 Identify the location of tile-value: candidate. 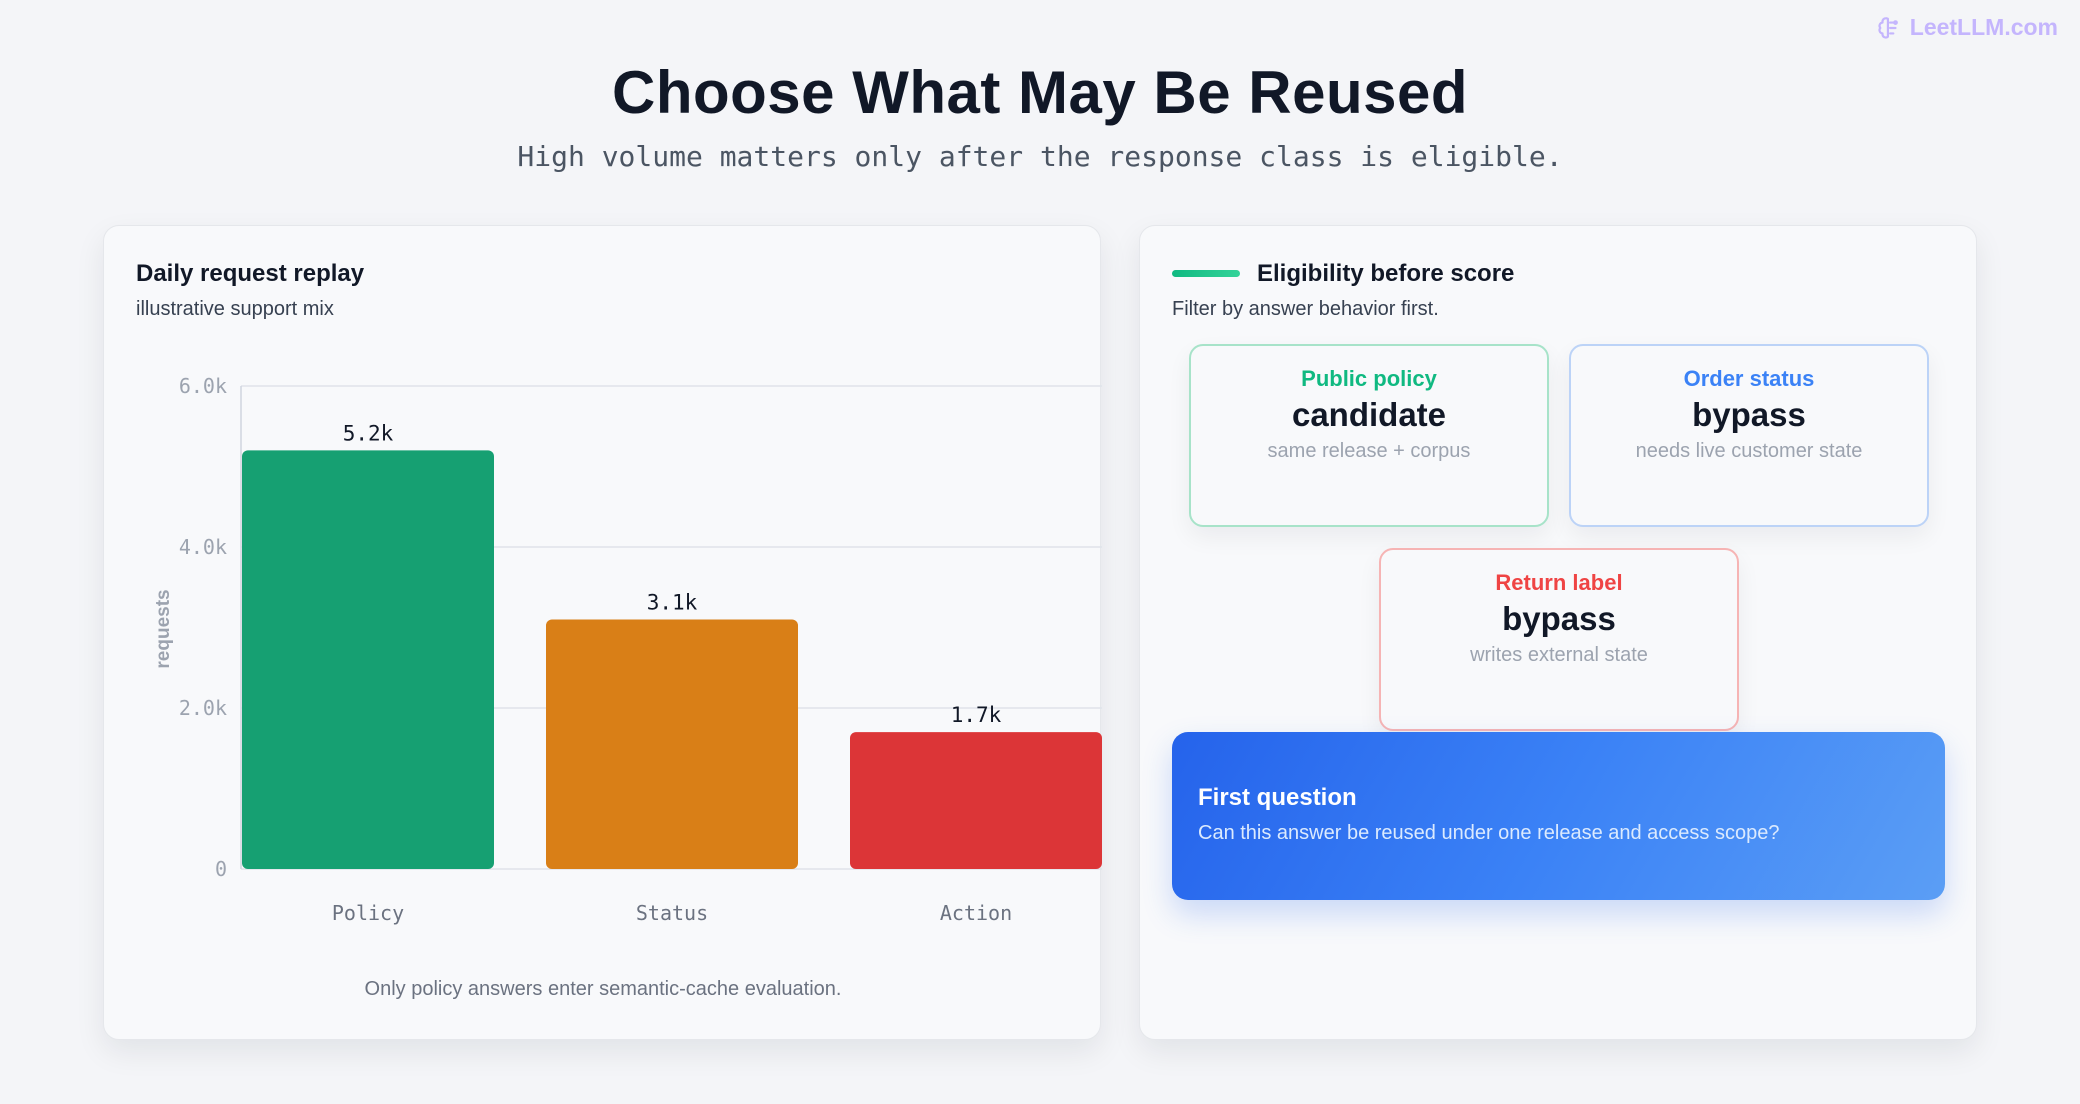
(1369, 414).